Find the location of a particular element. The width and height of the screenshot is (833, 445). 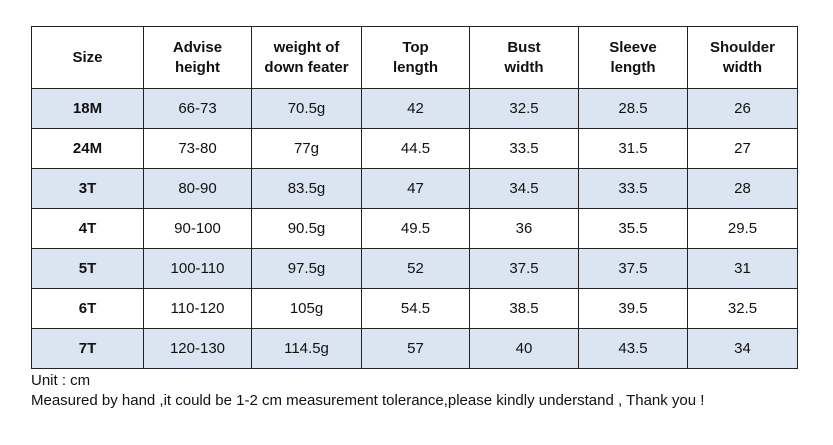

size-cell: 24M is located at coordinates (87, 148).